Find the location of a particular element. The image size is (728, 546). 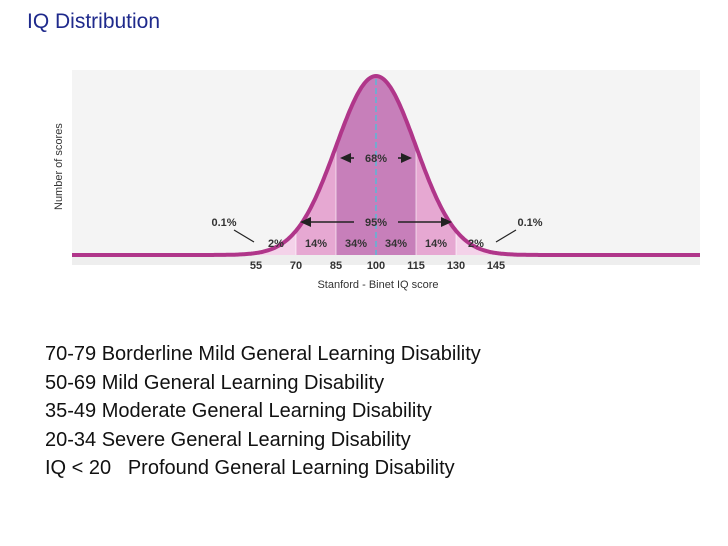

x-tick-55: 55 is located at coordinates (256, 266).